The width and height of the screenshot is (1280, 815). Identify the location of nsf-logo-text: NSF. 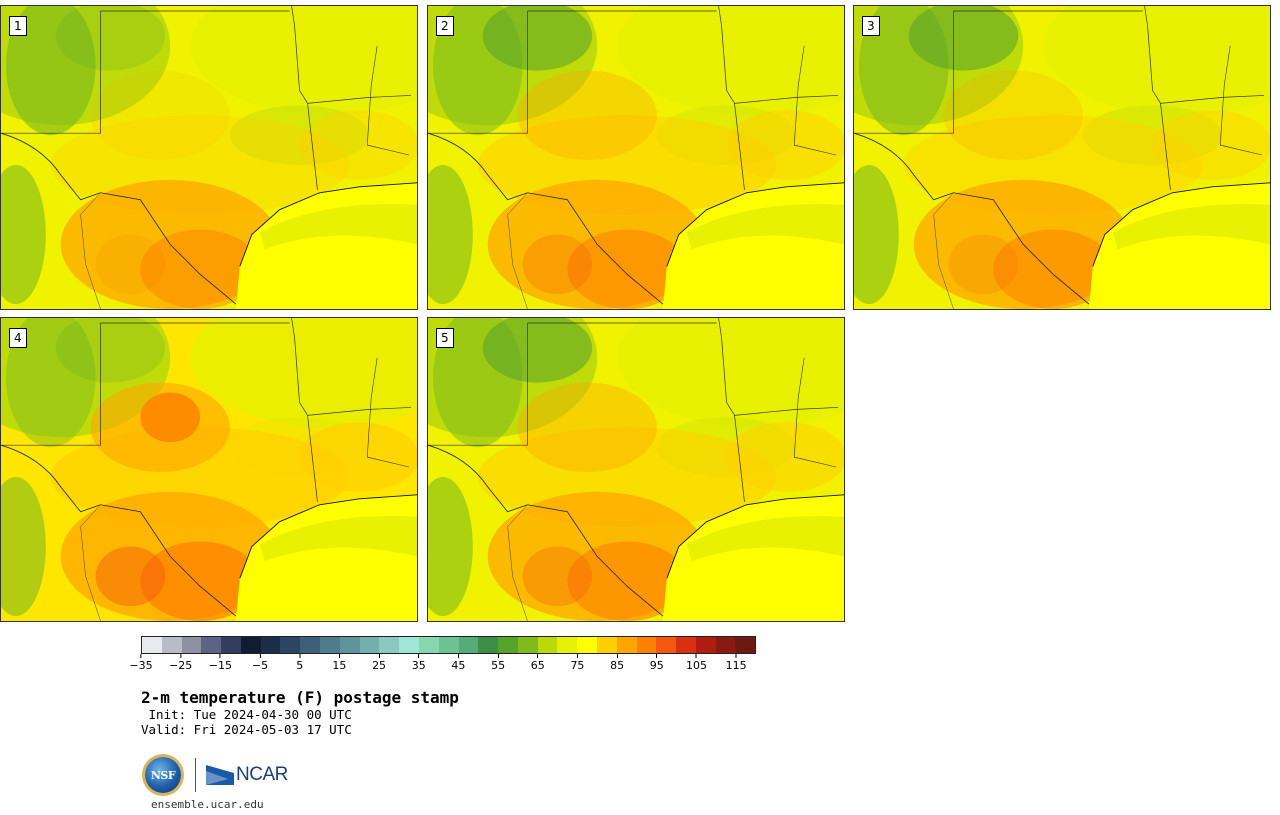
(163, 775).